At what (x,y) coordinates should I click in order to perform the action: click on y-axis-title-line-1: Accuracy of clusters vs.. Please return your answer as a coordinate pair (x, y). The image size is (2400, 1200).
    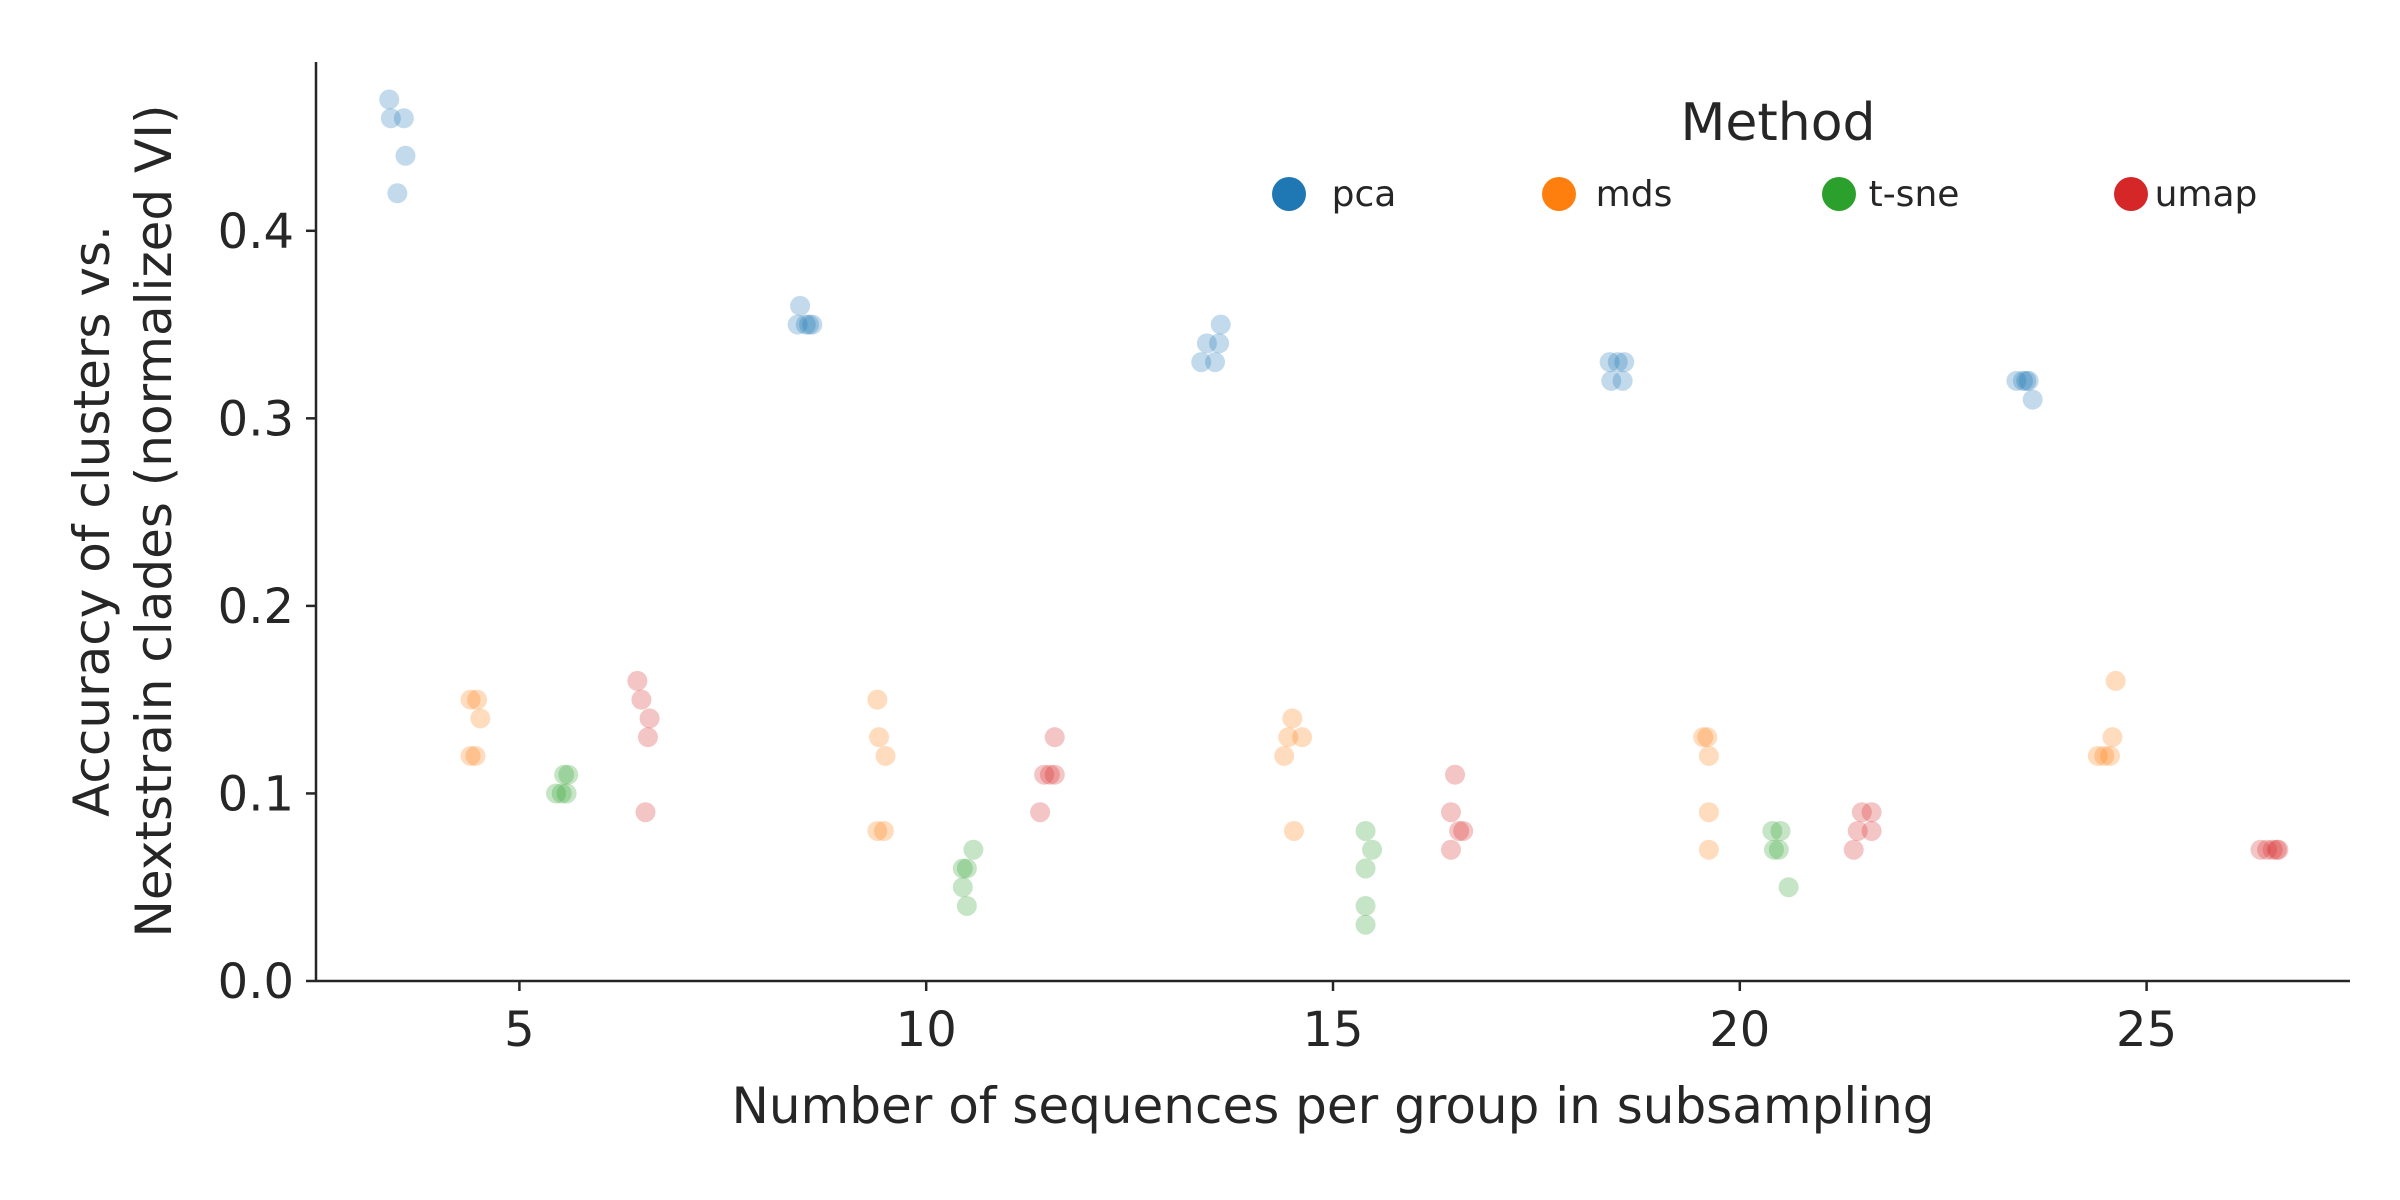
    Looking at the image, I should click on (92, 521).